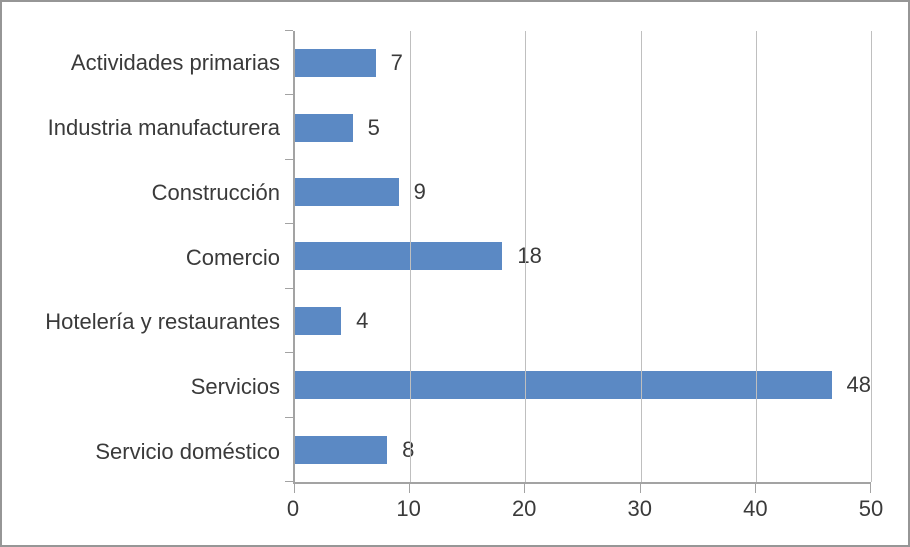 This screenshot has height=547, width=910. What do you see at coordinates (583, 127) in the screenshot?
I see `bar-row: 5` at bounding box center [583, 127].